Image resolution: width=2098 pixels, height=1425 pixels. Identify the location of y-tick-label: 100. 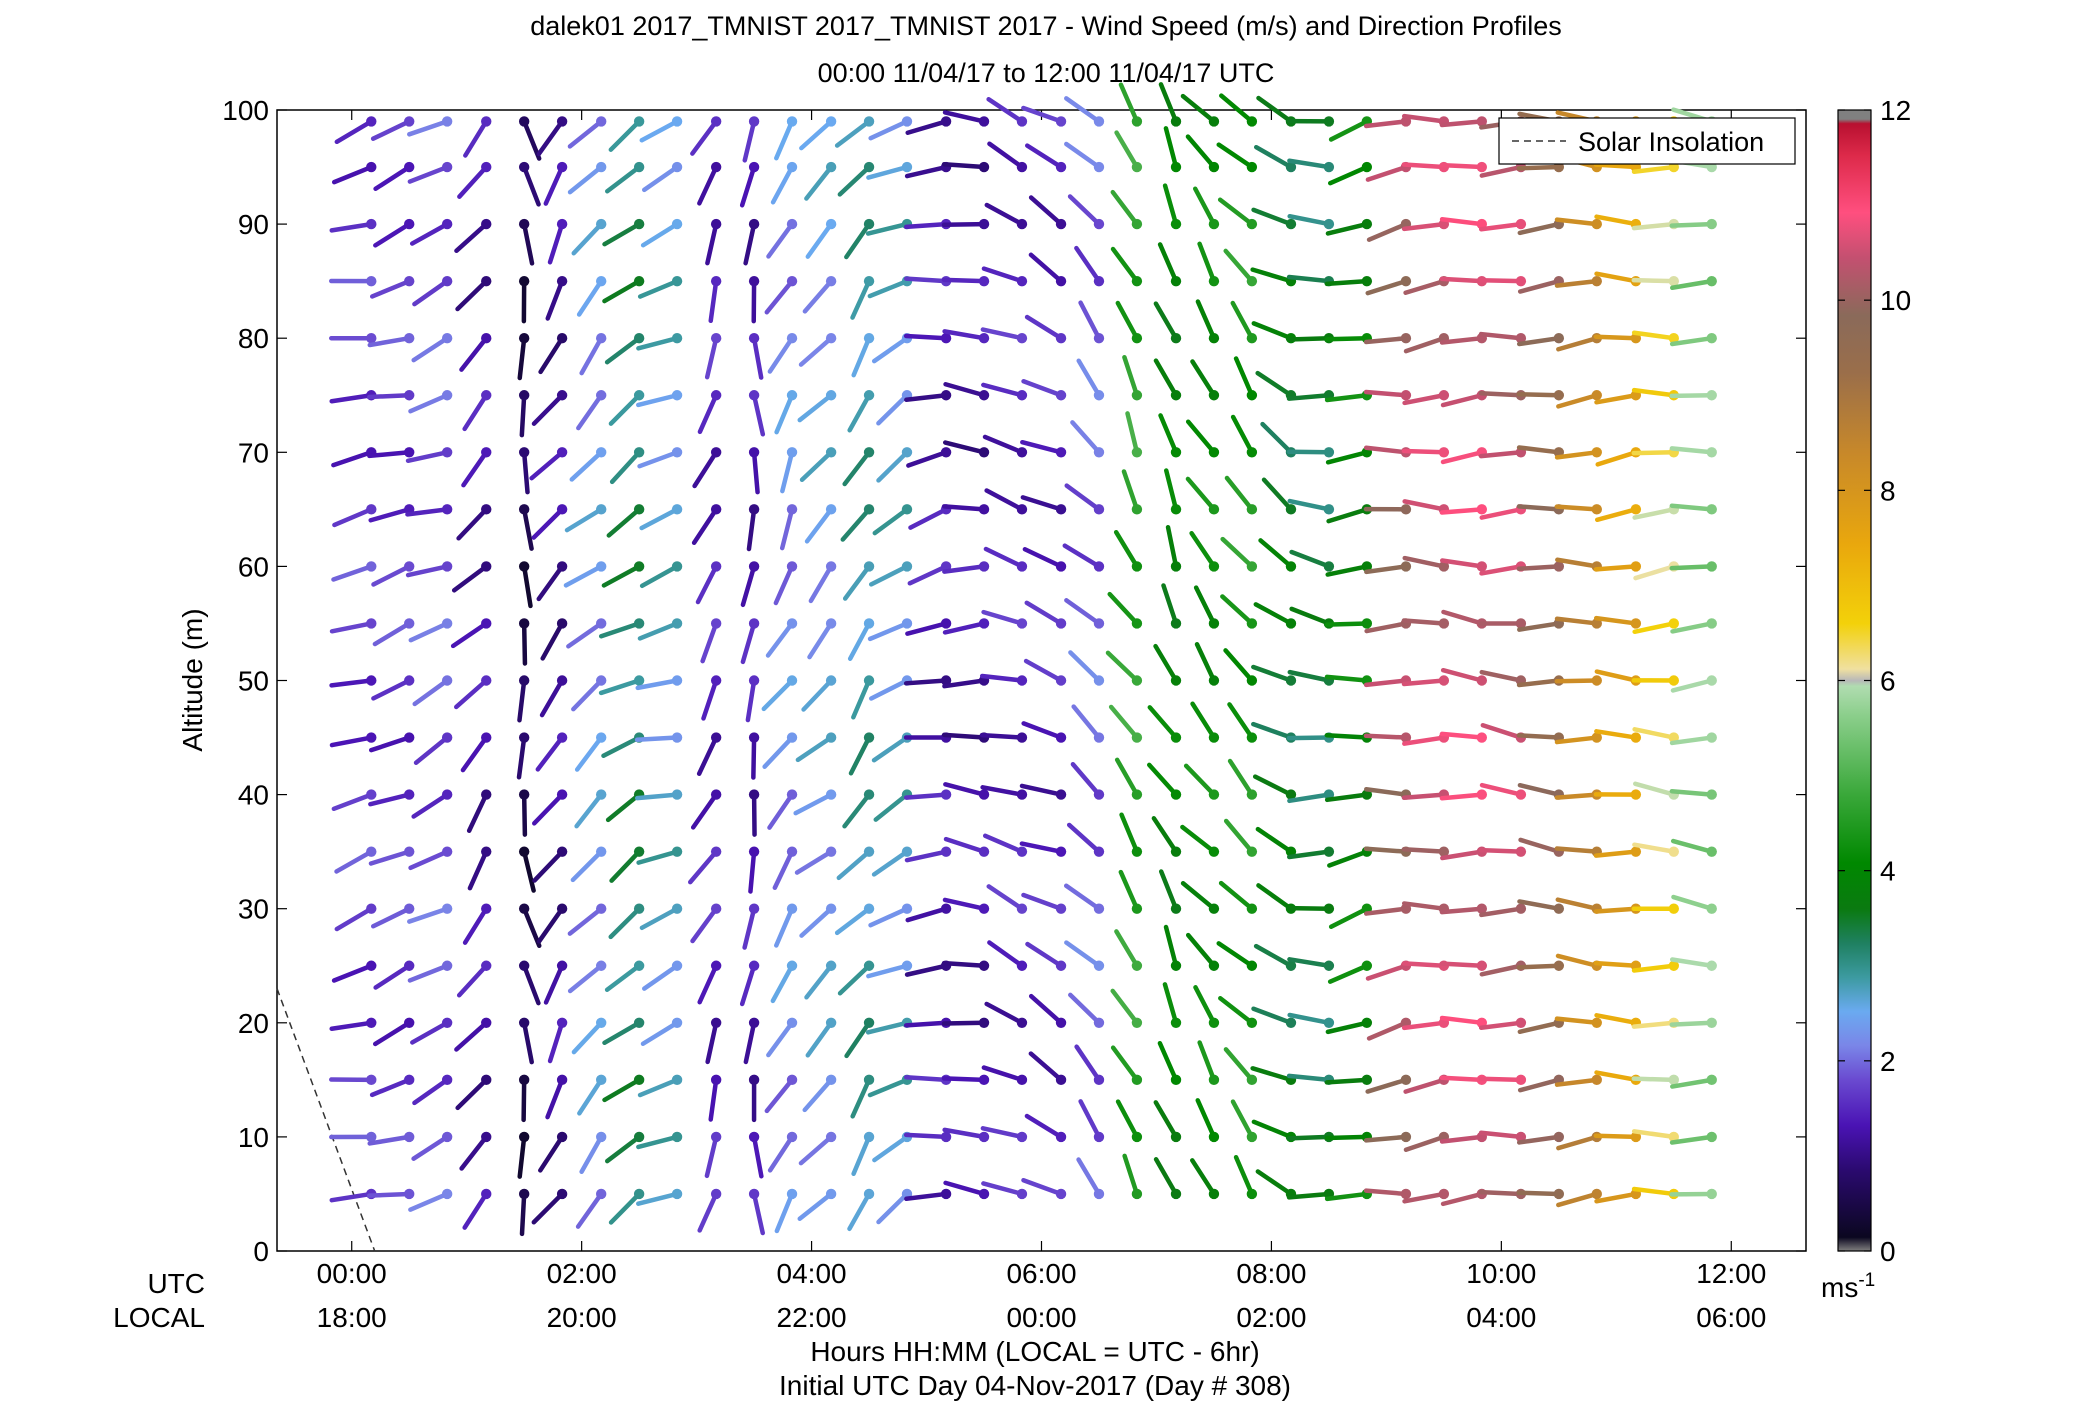
(245, 110).